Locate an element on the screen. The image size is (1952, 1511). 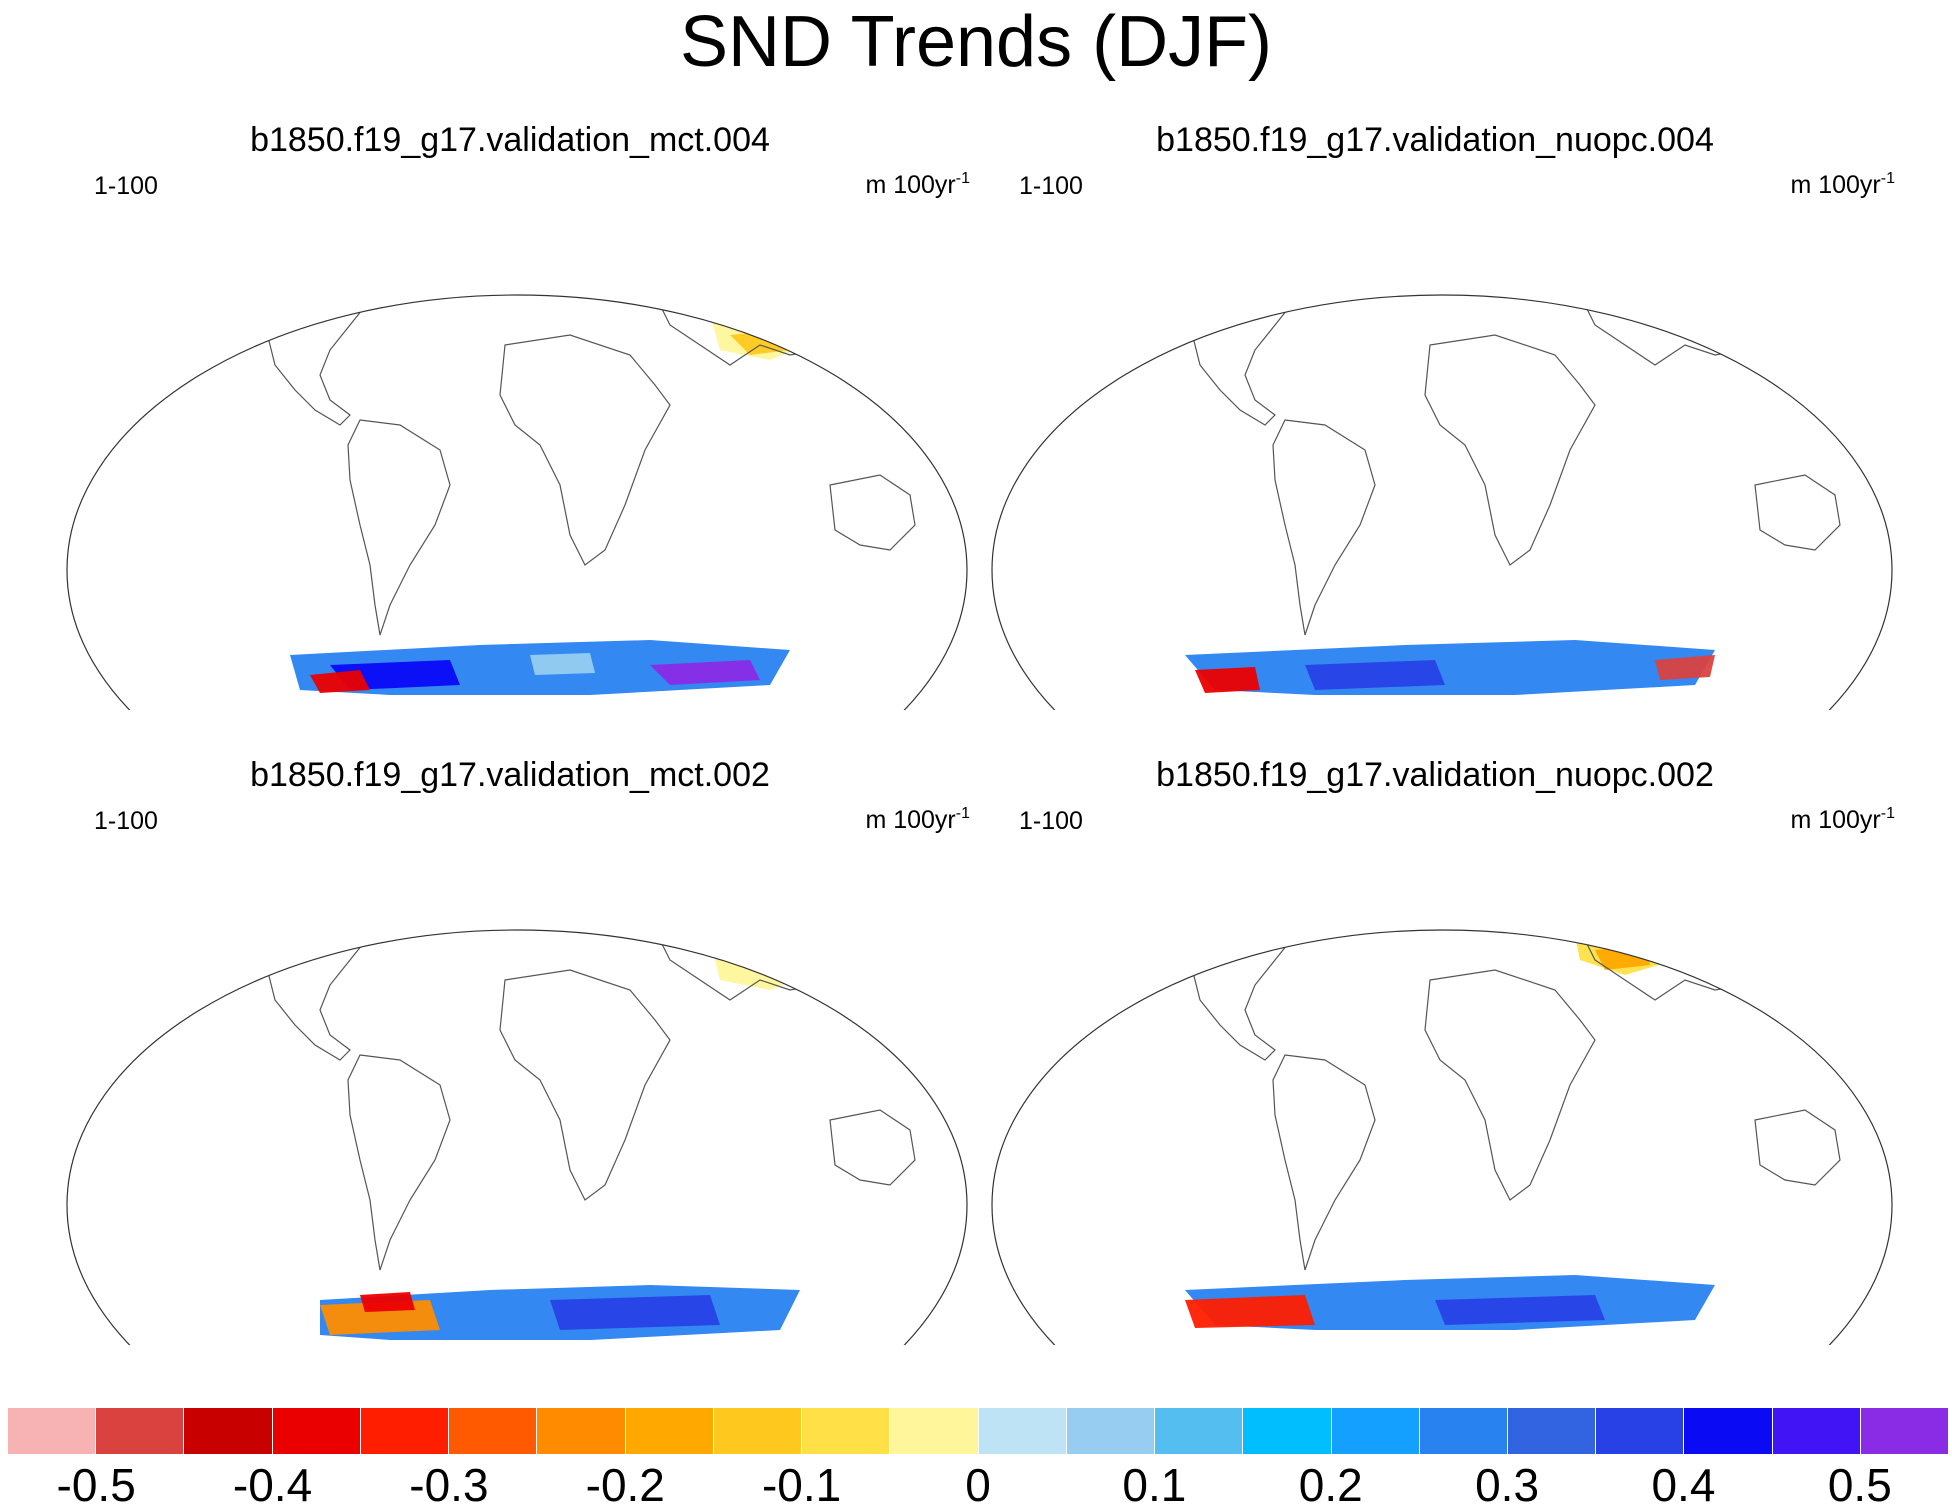
colorbar-tick-label: 0.3 is located at coordinates (1507, 1485).